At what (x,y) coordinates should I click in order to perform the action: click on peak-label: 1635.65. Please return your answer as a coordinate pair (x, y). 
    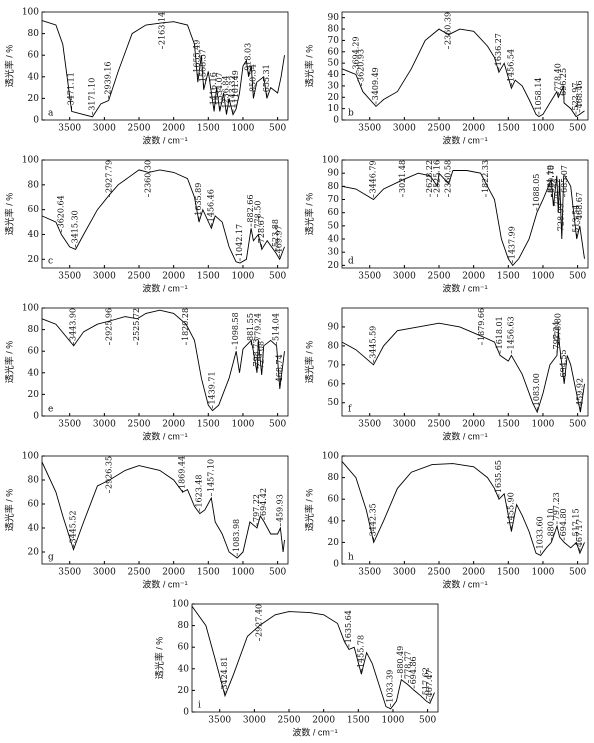
    Looking at the image, I should click on (498, 476).